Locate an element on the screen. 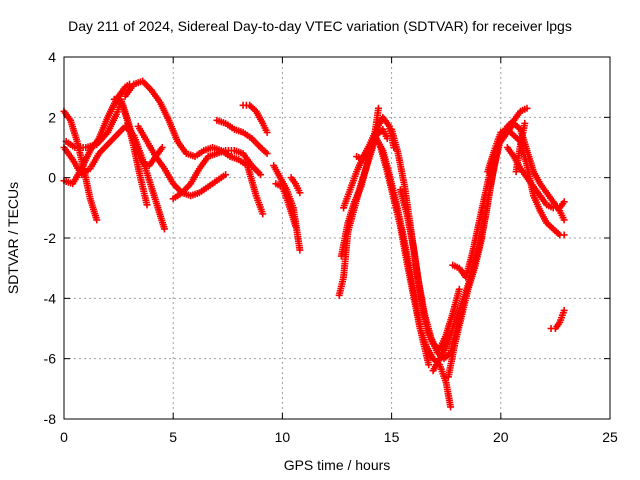 This screenshot has width=640, height=480. series-arc-s is located at coordinates (416, 277).